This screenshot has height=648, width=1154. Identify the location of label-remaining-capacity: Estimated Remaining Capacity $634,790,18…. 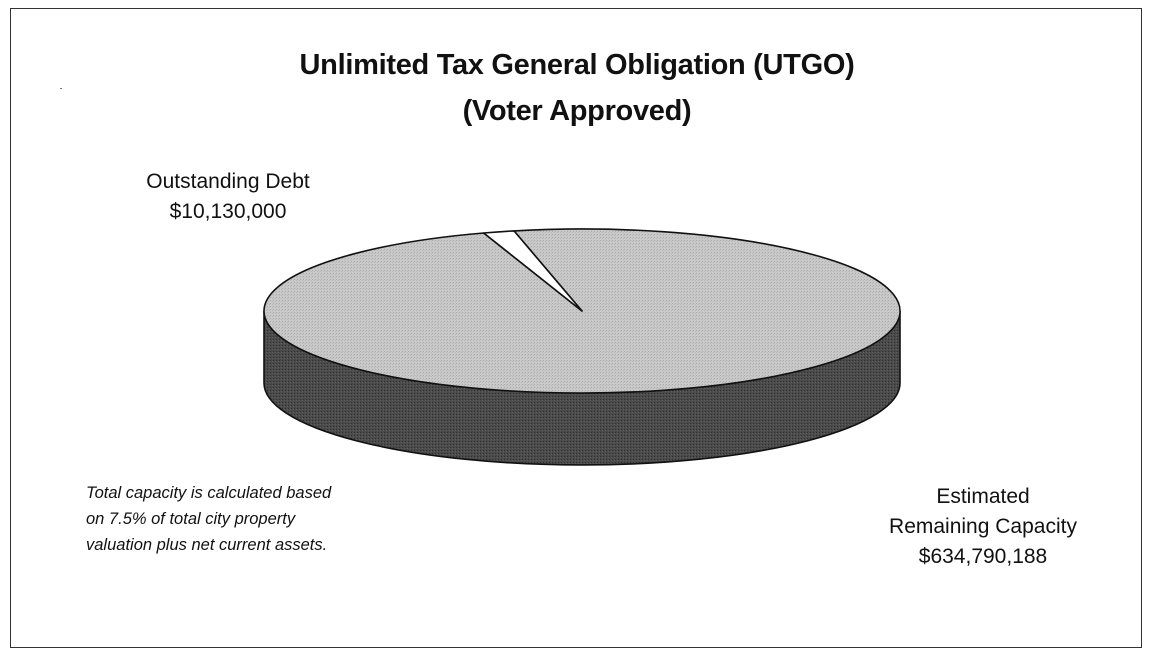
(983, 527).